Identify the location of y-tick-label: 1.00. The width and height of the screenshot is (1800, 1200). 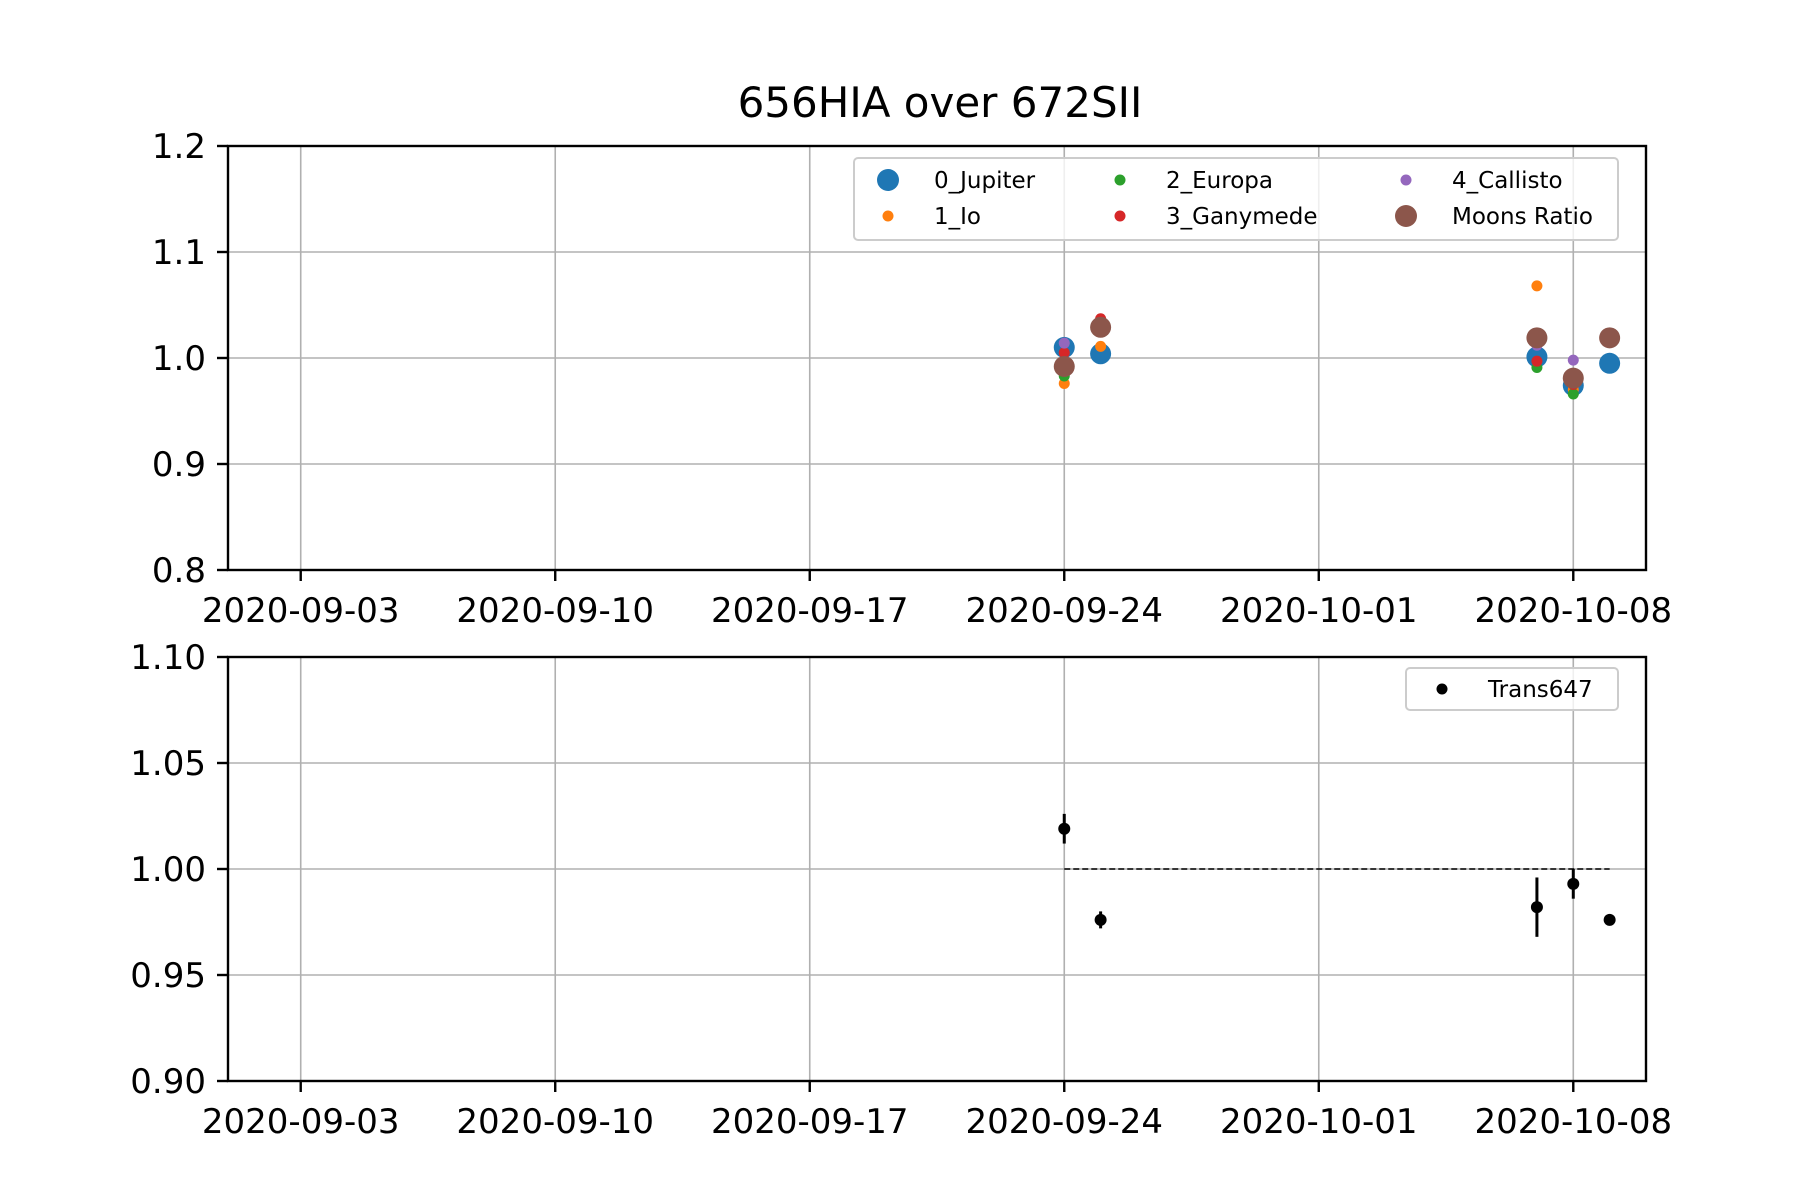
(168, 870).